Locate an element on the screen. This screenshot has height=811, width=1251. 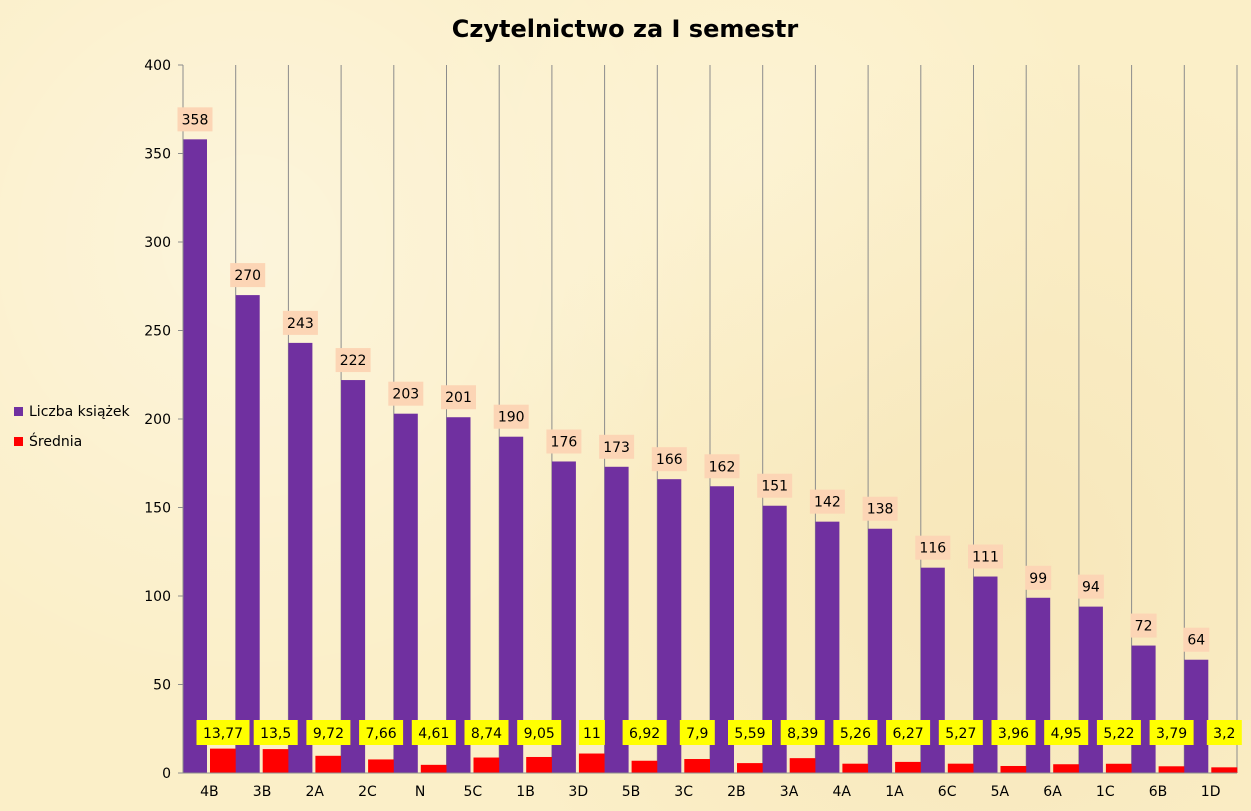
data-label-srednia: 3,2 is located at coordinates (1224, 734).